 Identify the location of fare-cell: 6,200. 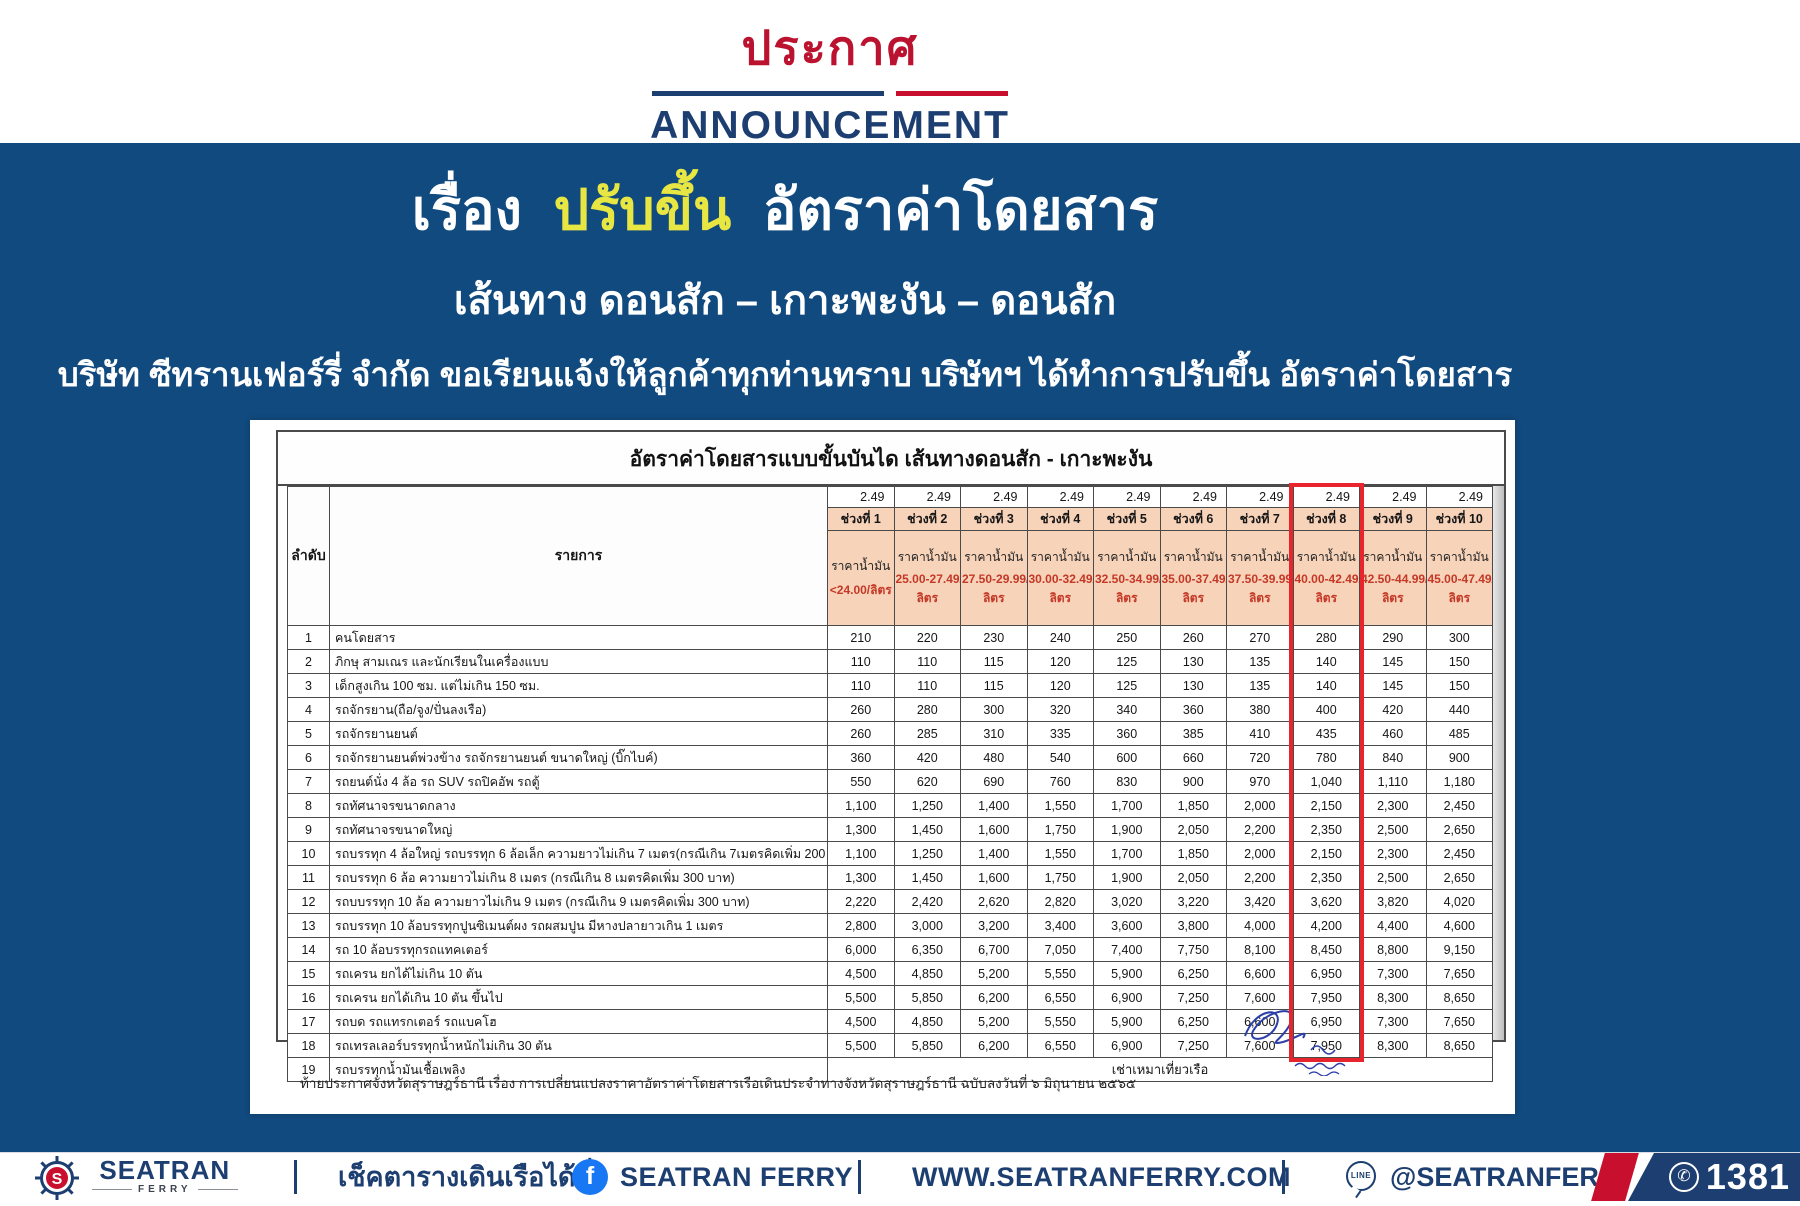
(994, 997).